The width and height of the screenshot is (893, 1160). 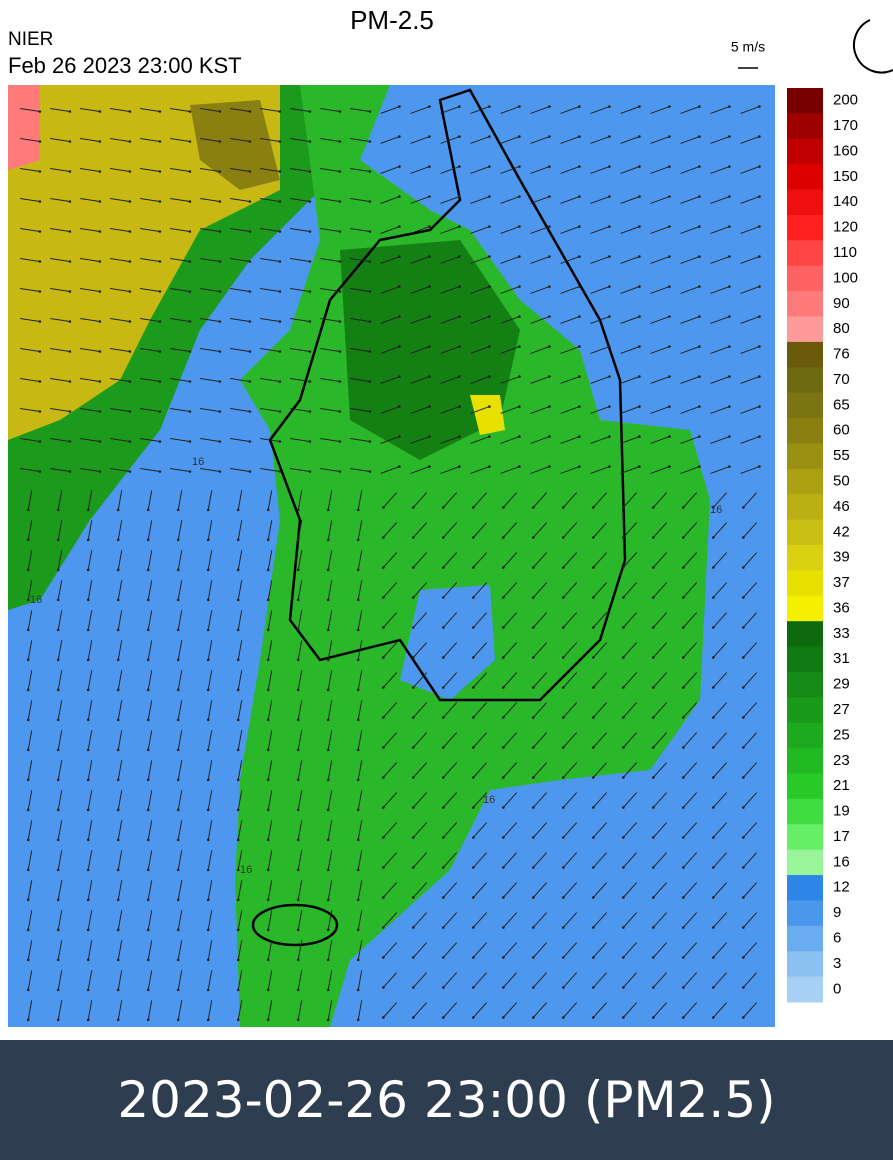 I want to click on colorbar-label: 76, so click(x=841, y=354).